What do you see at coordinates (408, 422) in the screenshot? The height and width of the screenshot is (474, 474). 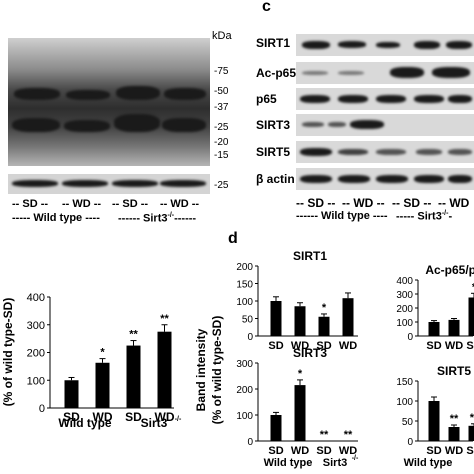 I see `y-tick-label: 50` at bounding box center [408, 422].